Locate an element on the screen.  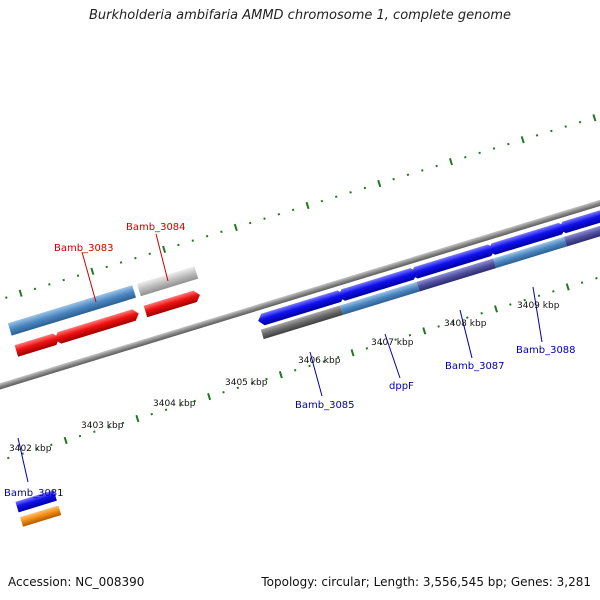
gene-label-bamb-3088: Bamb_3088 is located at coordinates (546, 350).